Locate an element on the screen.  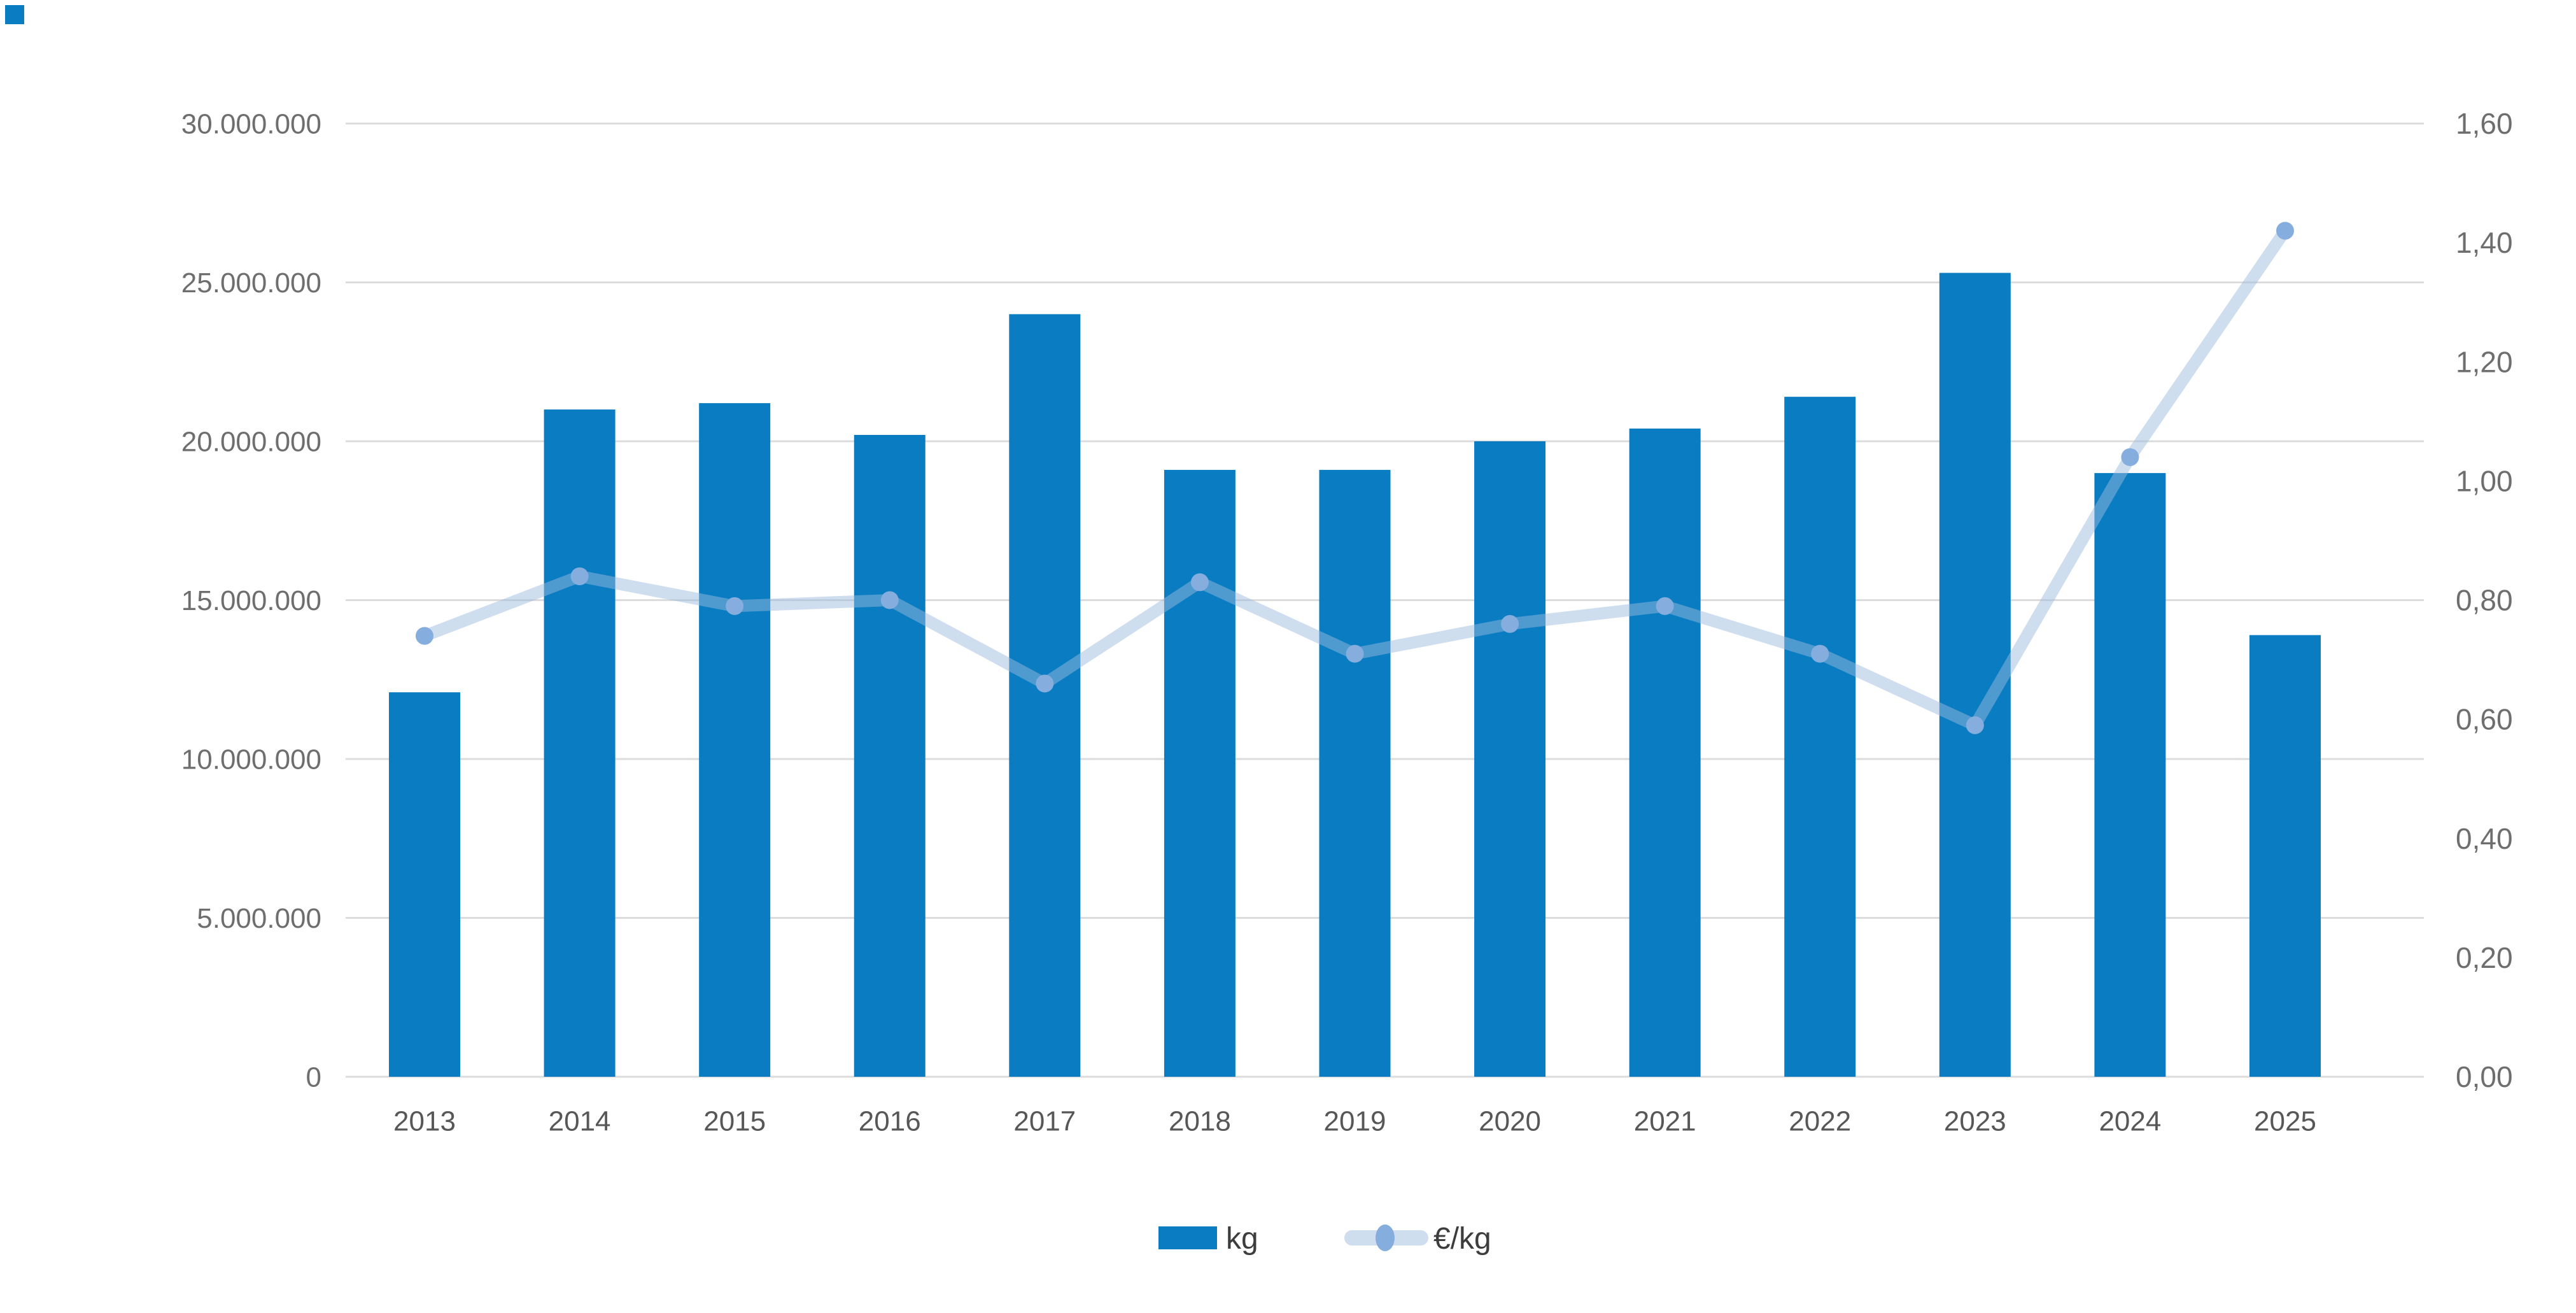
corner-mark is located at coordinates (15, 15).